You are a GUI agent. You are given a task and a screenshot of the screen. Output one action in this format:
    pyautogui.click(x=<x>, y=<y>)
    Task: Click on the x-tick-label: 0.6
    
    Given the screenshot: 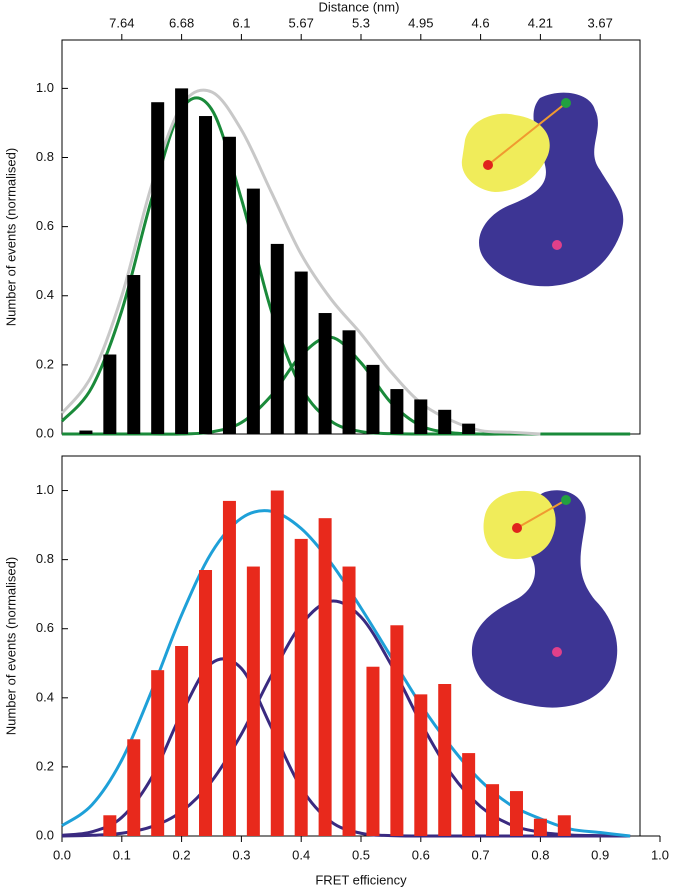 What is the action you would take?
    pyautogui.click(x=421, y=854)
    